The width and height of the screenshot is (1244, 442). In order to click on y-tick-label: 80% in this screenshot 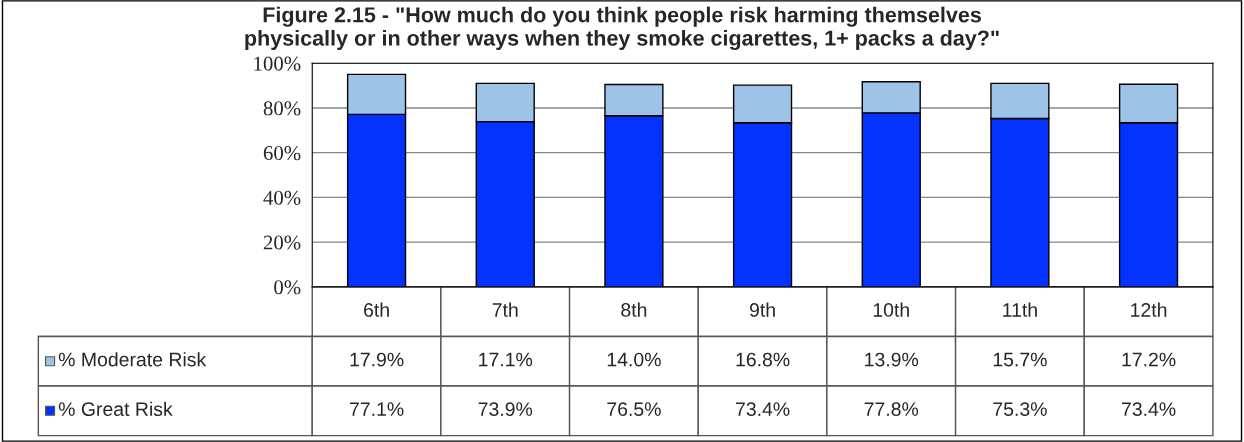, I will do `click(282, 108)`.